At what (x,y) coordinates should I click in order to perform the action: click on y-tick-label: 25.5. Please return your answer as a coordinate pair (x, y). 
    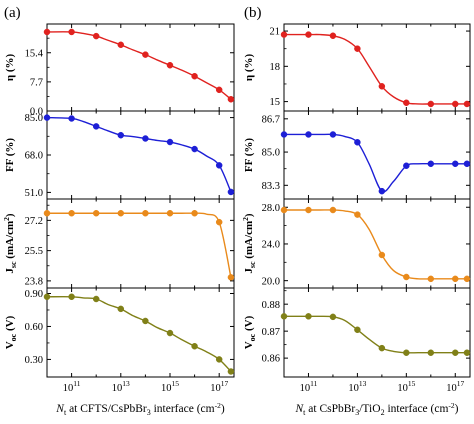
    Looking at the image, I should click on (34, 251).